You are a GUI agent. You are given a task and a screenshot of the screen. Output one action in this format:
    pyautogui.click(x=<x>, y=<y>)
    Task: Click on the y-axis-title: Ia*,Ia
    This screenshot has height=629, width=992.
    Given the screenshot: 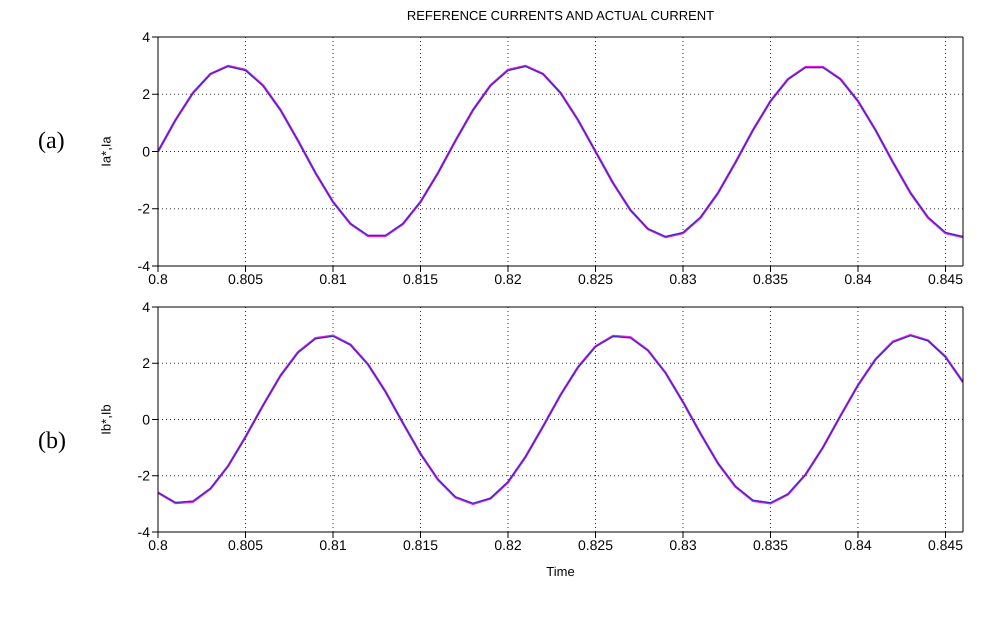 What is the action you would take?
    pyautogui.click(x=106, y=151)
    